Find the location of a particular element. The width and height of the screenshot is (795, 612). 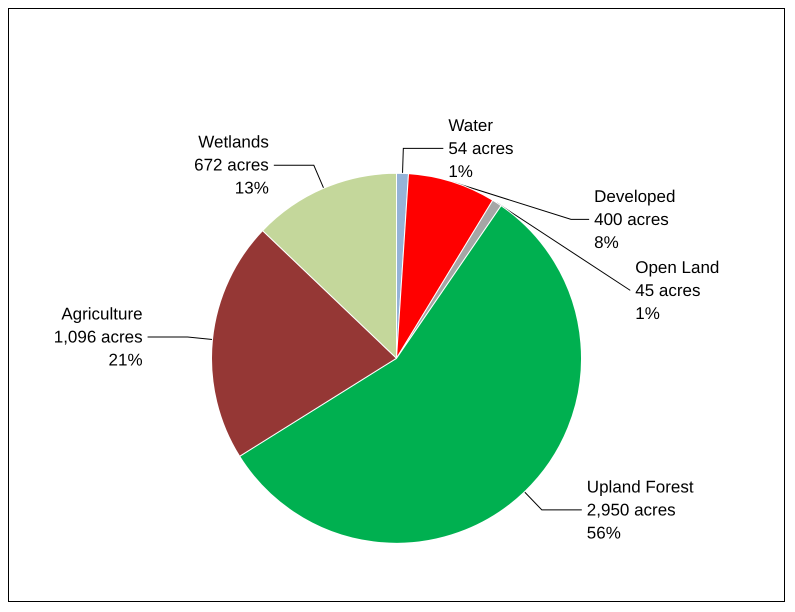

slice-label: Agriculture is located at coordinates (102, 314).